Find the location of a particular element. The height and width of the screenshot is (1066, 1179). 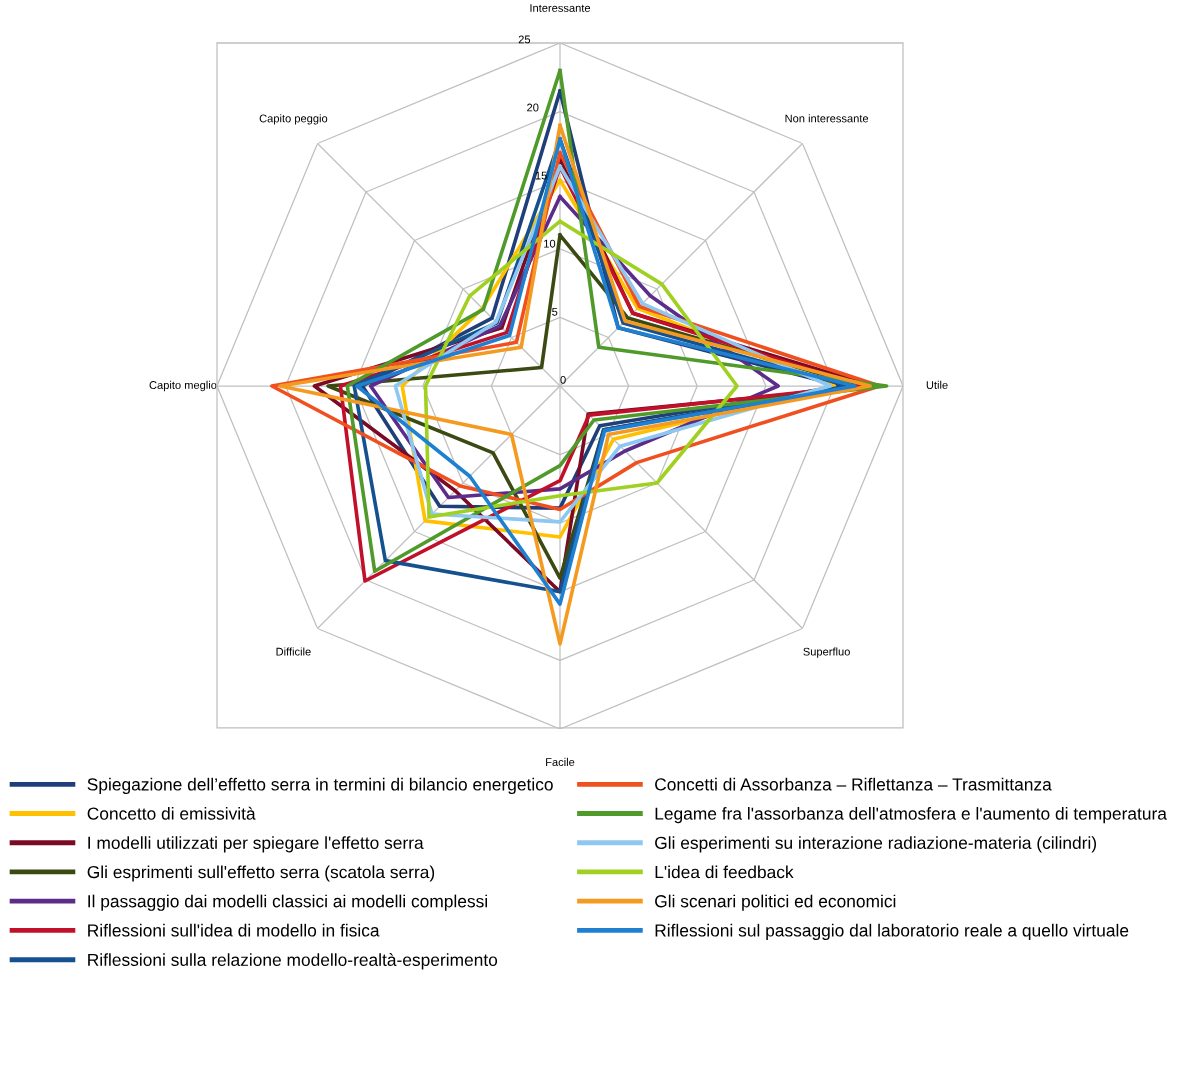

legend-label: Il passaggio dai modelli classici ai modelli complessi is located at coordinates (287, 902).